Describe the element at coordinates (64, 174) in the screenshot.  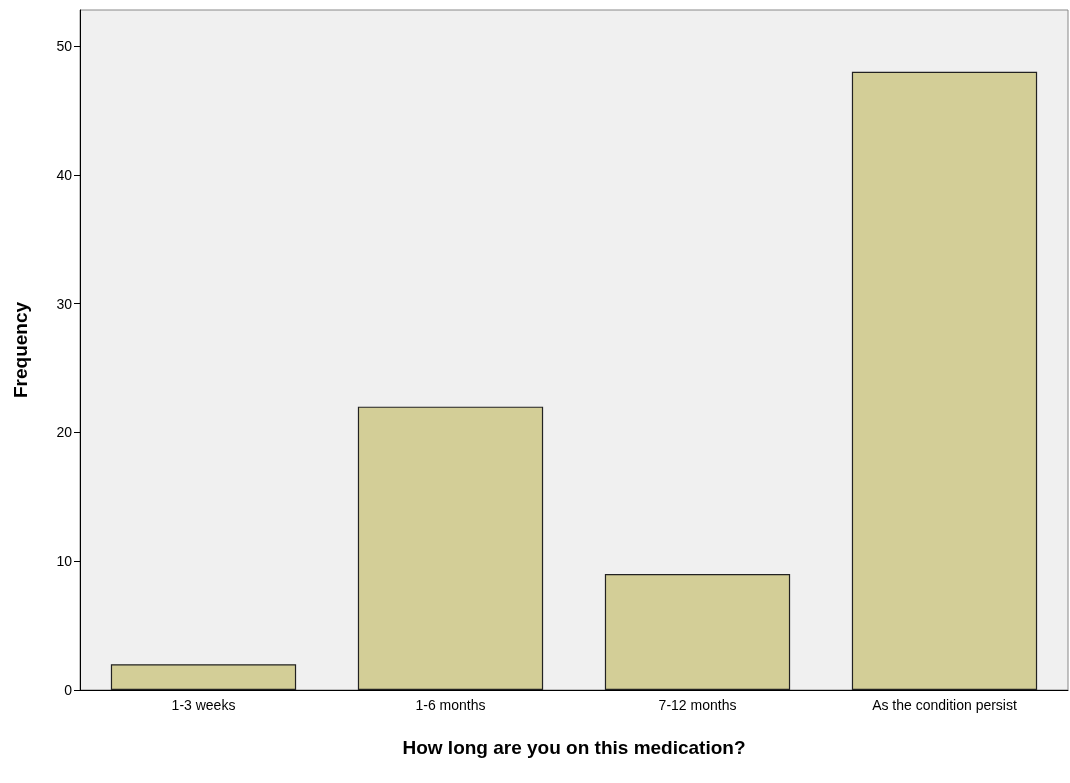
I see `y-tick-label: 40` at that location.